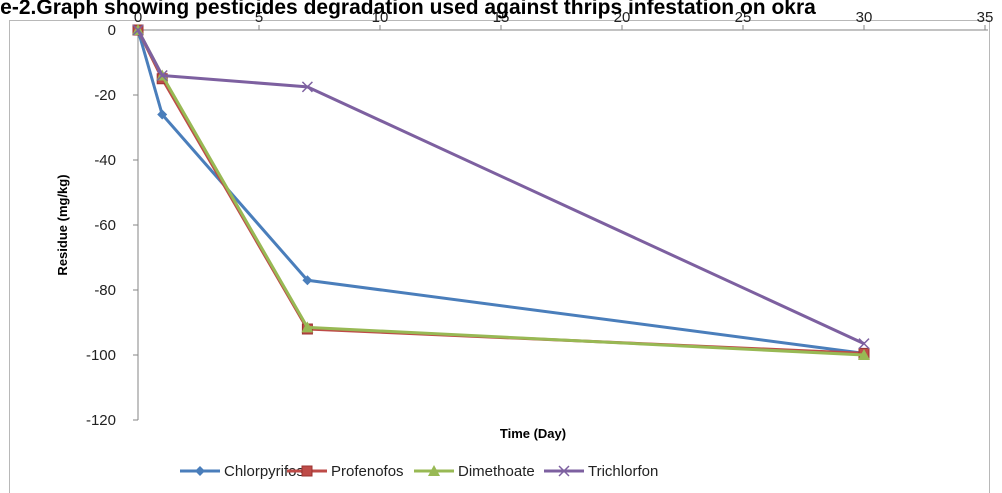 Image resolution: width=1002 pixels, height=493 pixels. I want to click on legend-item-profenofos: Profenofos, so click(345, 471).